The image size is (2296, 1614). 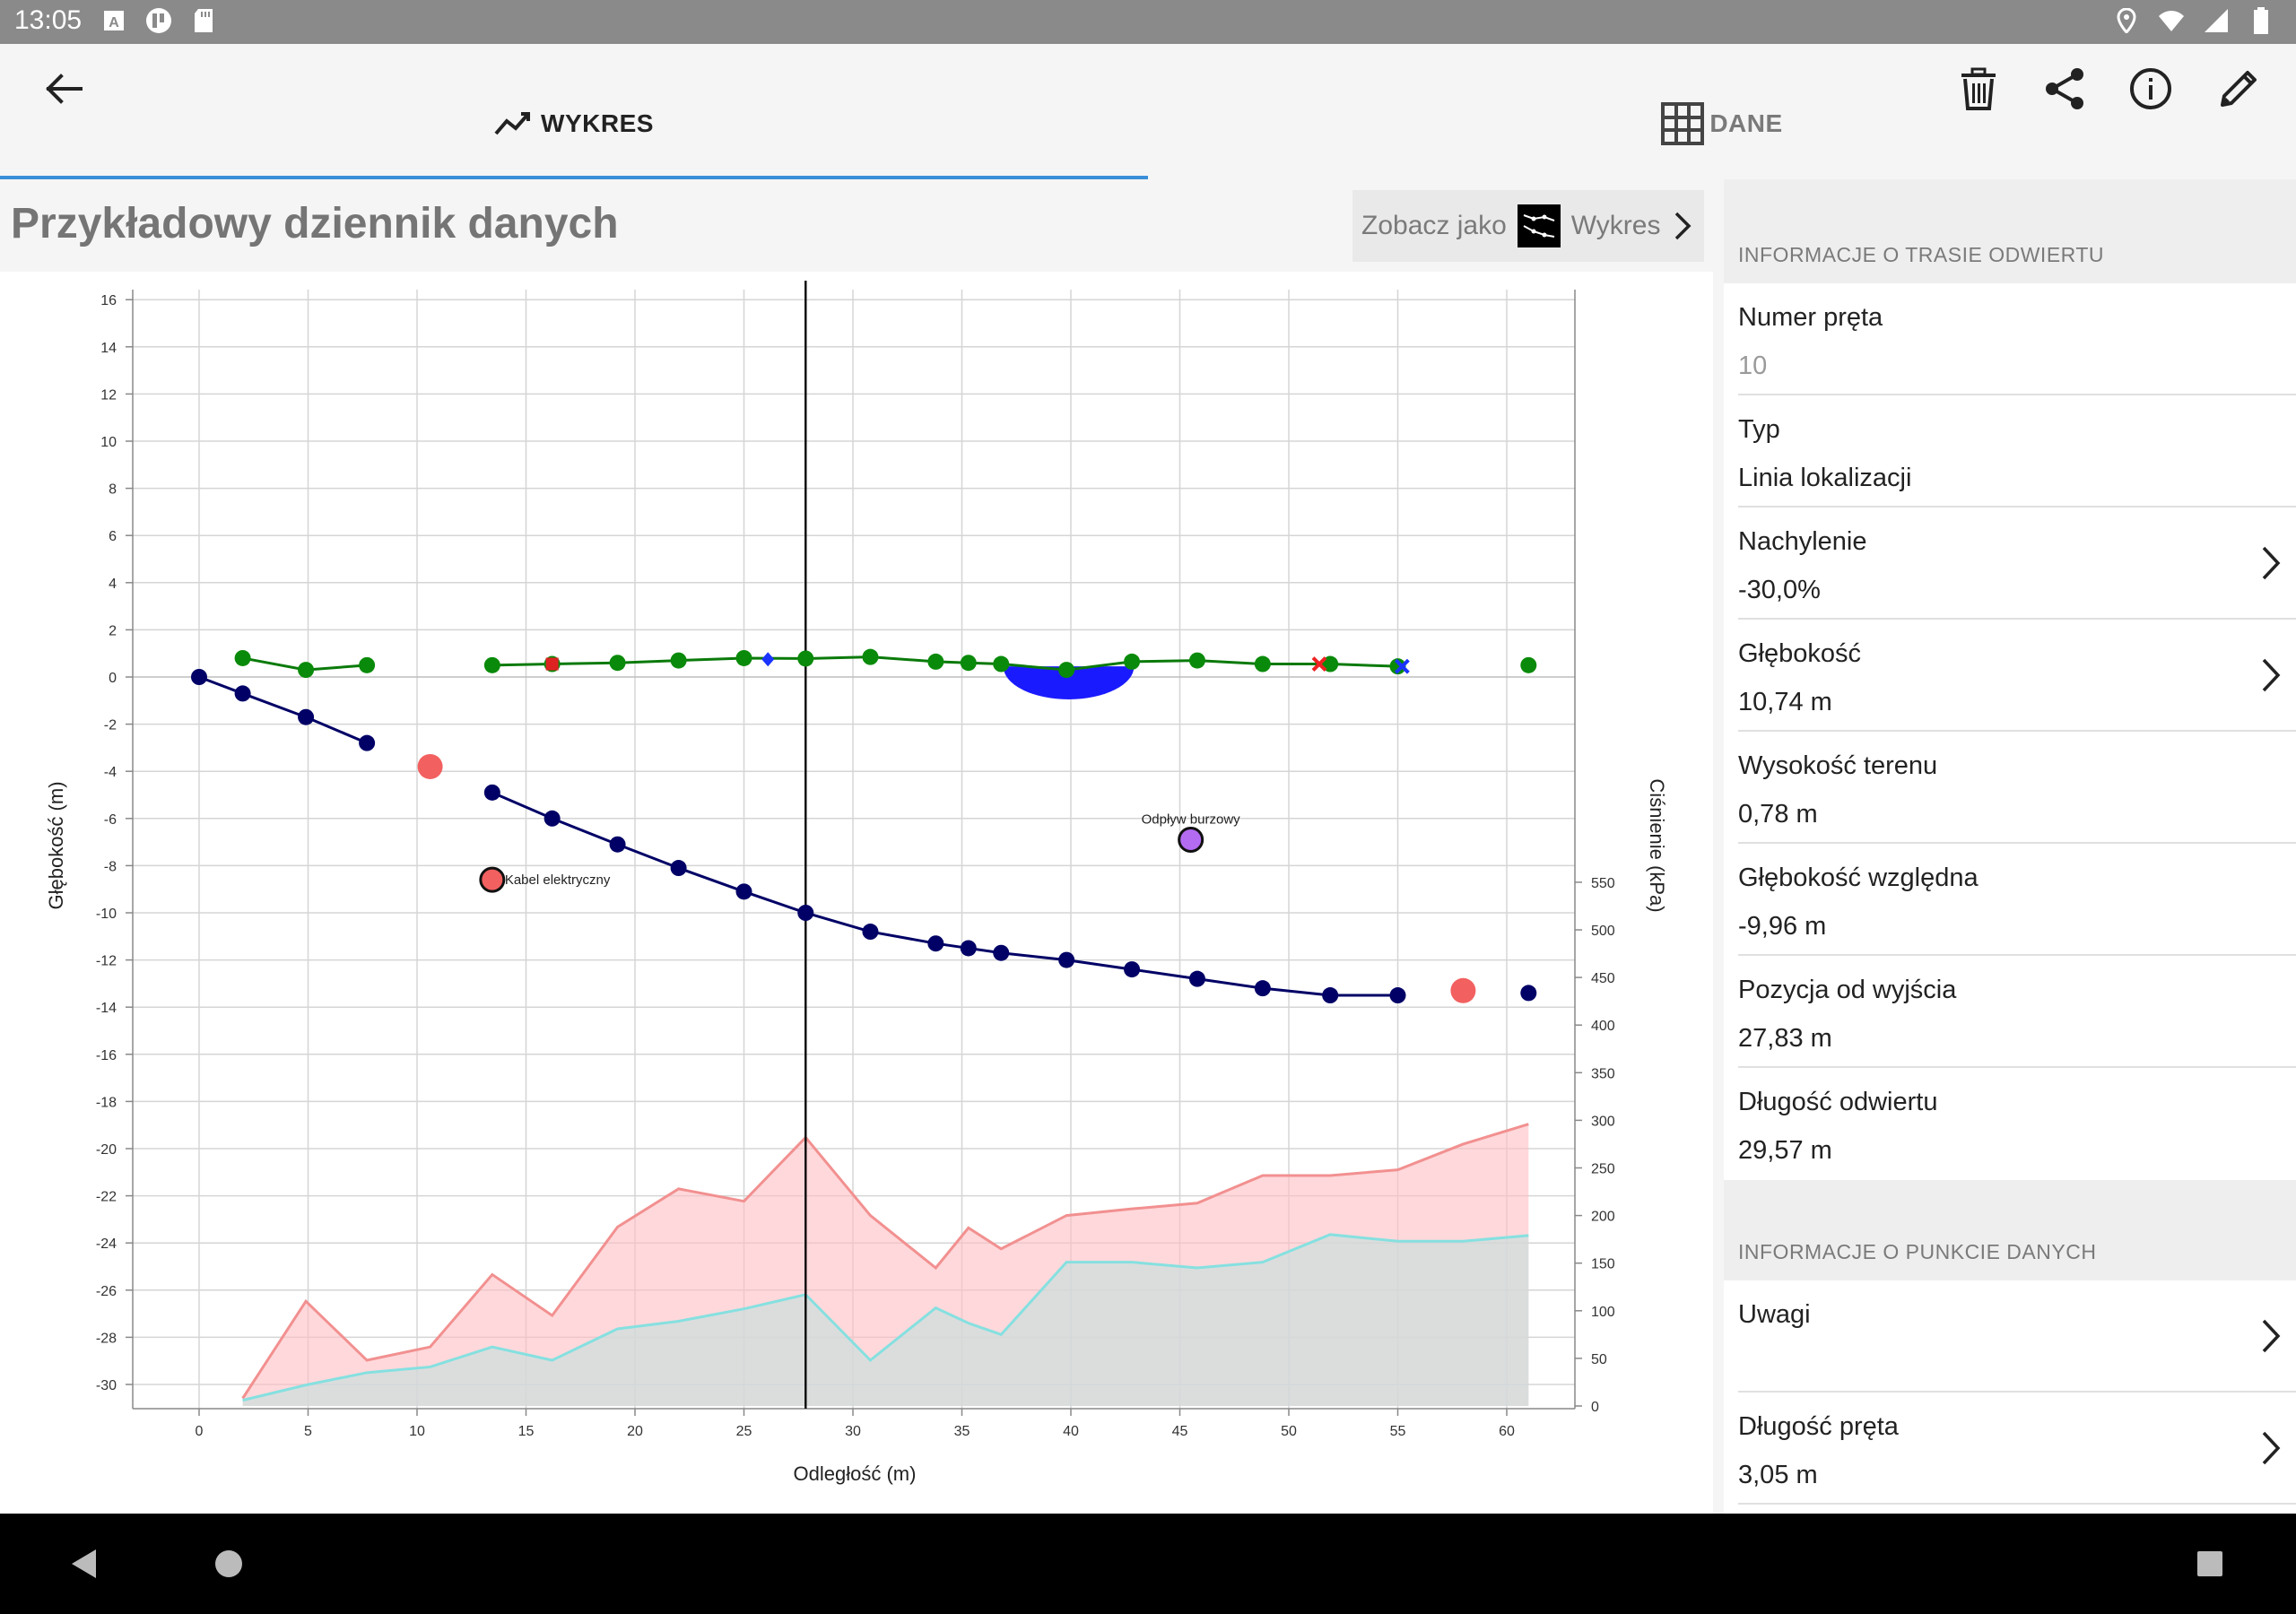 I want to click on app-bar, so click(x=1148, y=104).